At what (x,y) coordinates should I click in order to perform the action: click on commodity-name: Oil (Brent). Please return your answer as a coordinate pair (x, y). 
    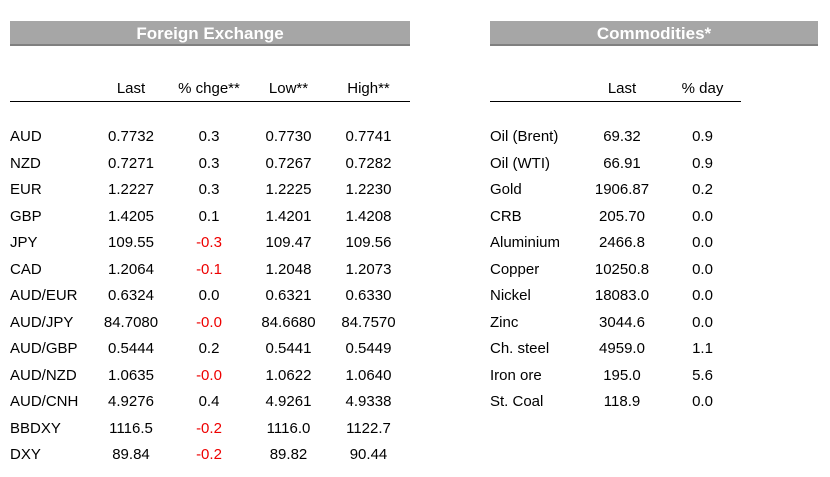
    Looking at the image, I should click on (524, 136).